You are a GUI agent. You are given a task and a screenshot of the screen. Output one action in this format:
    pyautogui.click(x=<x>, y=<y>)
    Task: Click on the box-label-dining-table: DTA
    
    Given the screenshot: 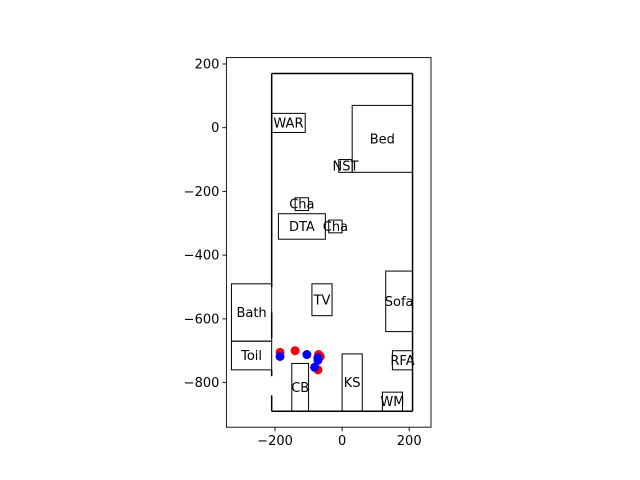 What is the action you would take?
    pyautogui.click(x=302, y=227)
    